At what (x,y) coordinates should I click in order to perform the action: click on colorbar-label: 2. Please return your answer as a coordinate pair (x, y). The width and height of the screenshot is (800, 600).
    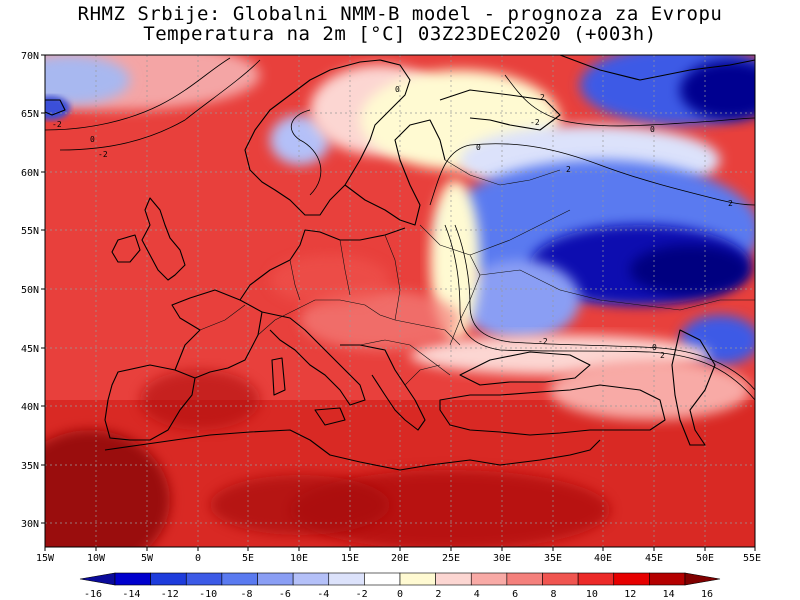
    Looking at the image, I should click on (438, 594).